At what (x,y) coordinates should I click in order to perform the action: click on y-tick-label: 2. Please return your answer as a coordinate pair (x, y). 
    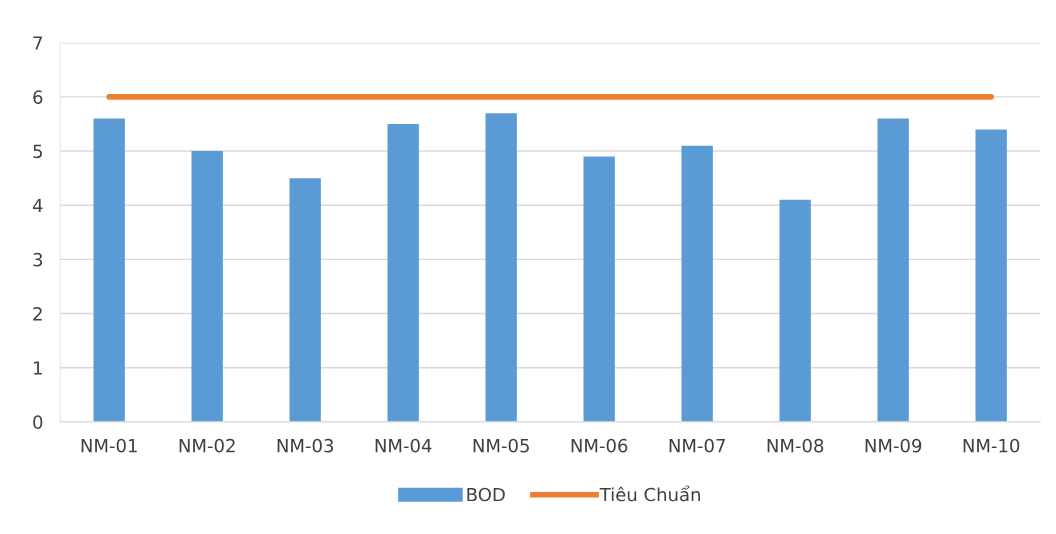
    Looking at the image, I should click on (37, 313).